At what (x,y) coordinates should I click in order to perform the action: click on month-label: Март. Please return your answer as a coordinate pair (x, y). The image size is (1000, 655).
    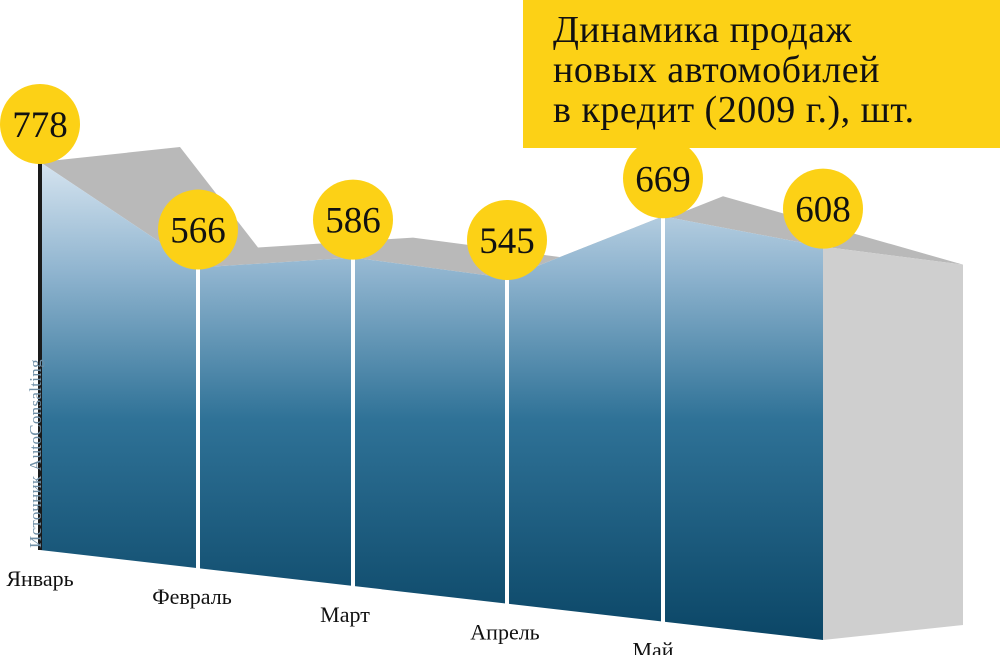
    Looking at the image, I should click on (345, 614).